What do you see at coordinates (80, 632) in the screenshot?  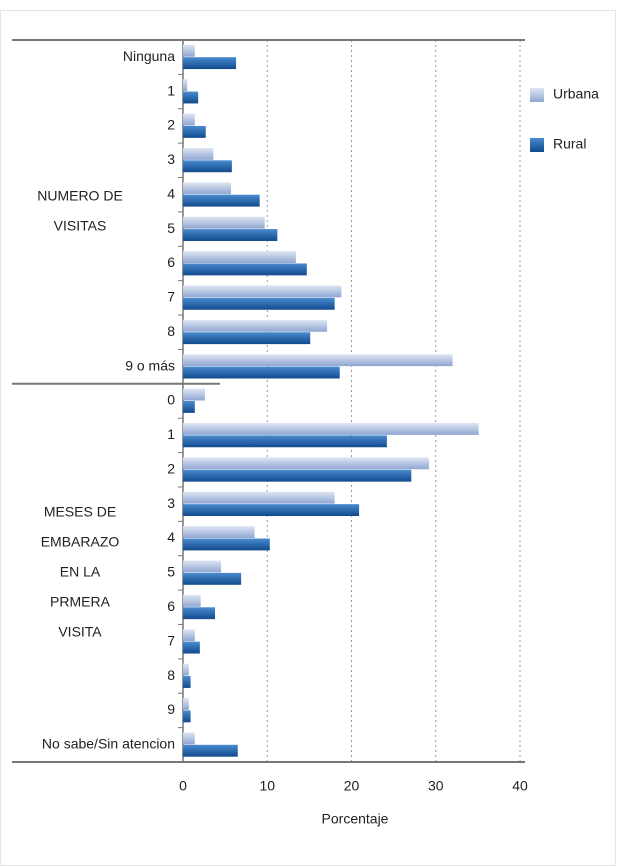 I see `group-label: VISITA` at bounding box center [80, 632].